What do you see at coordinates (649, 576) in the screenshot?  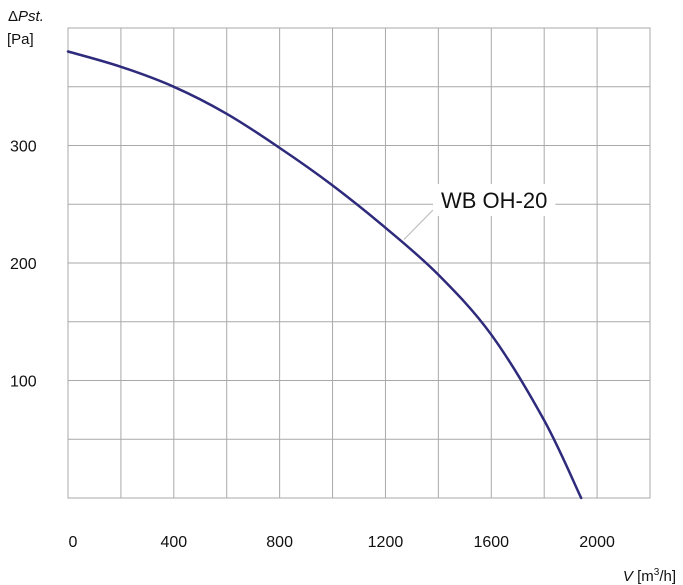 I see `x-axis-title: V [m3/h]` at bounding box center [649, 576].